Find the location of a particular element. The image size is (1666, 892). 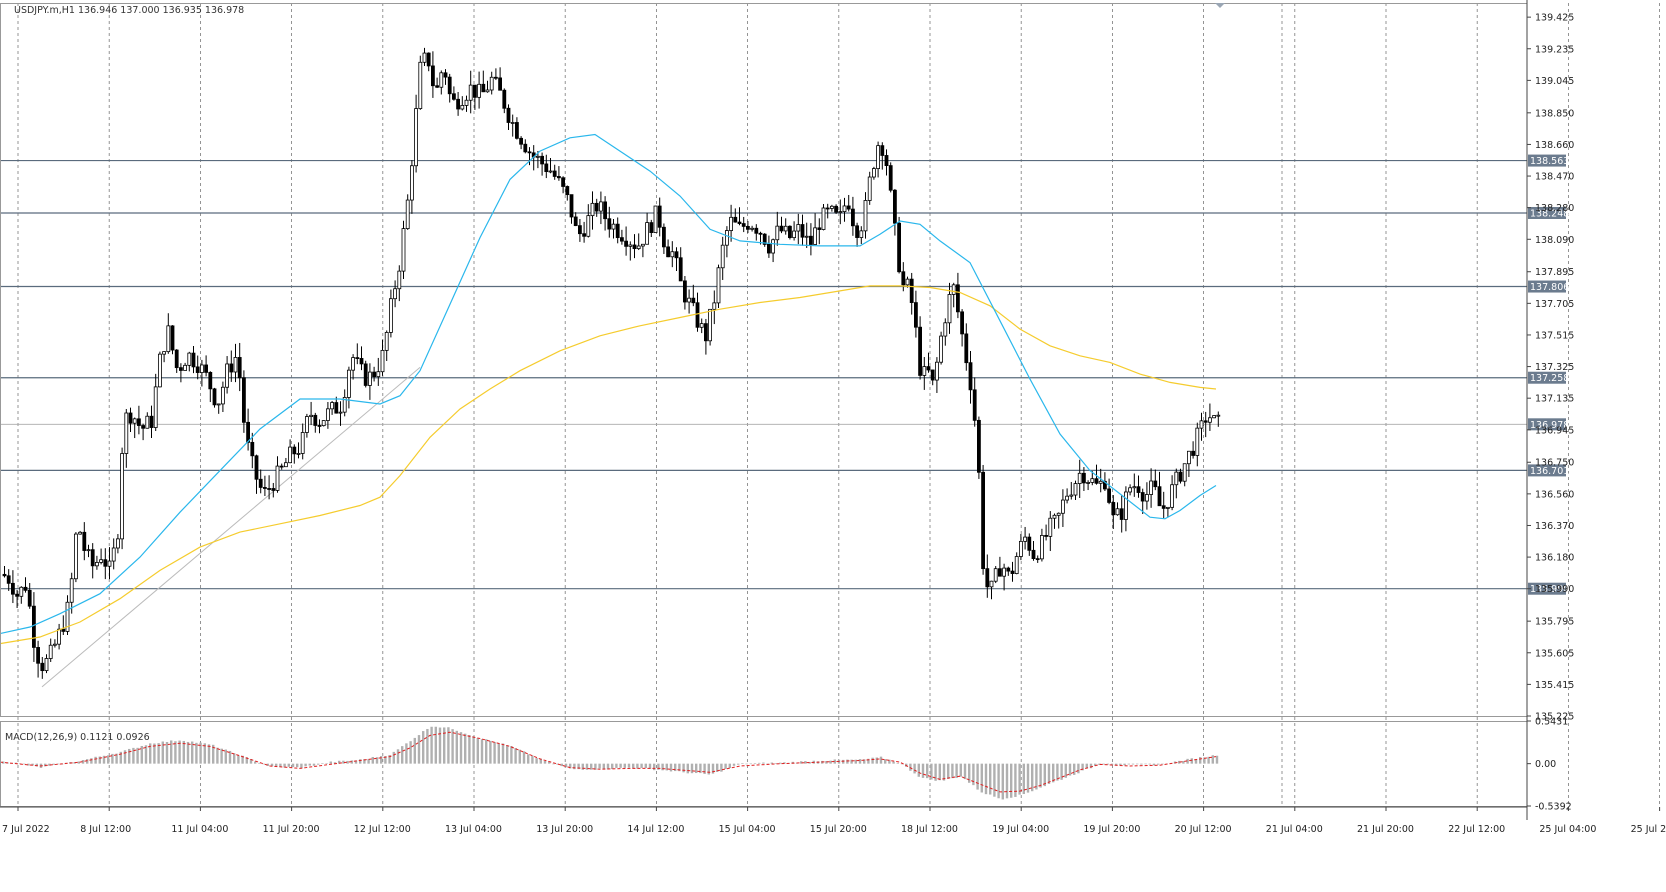

time-label: 18 Jul 12:00 is located at coordinates (929, 829).